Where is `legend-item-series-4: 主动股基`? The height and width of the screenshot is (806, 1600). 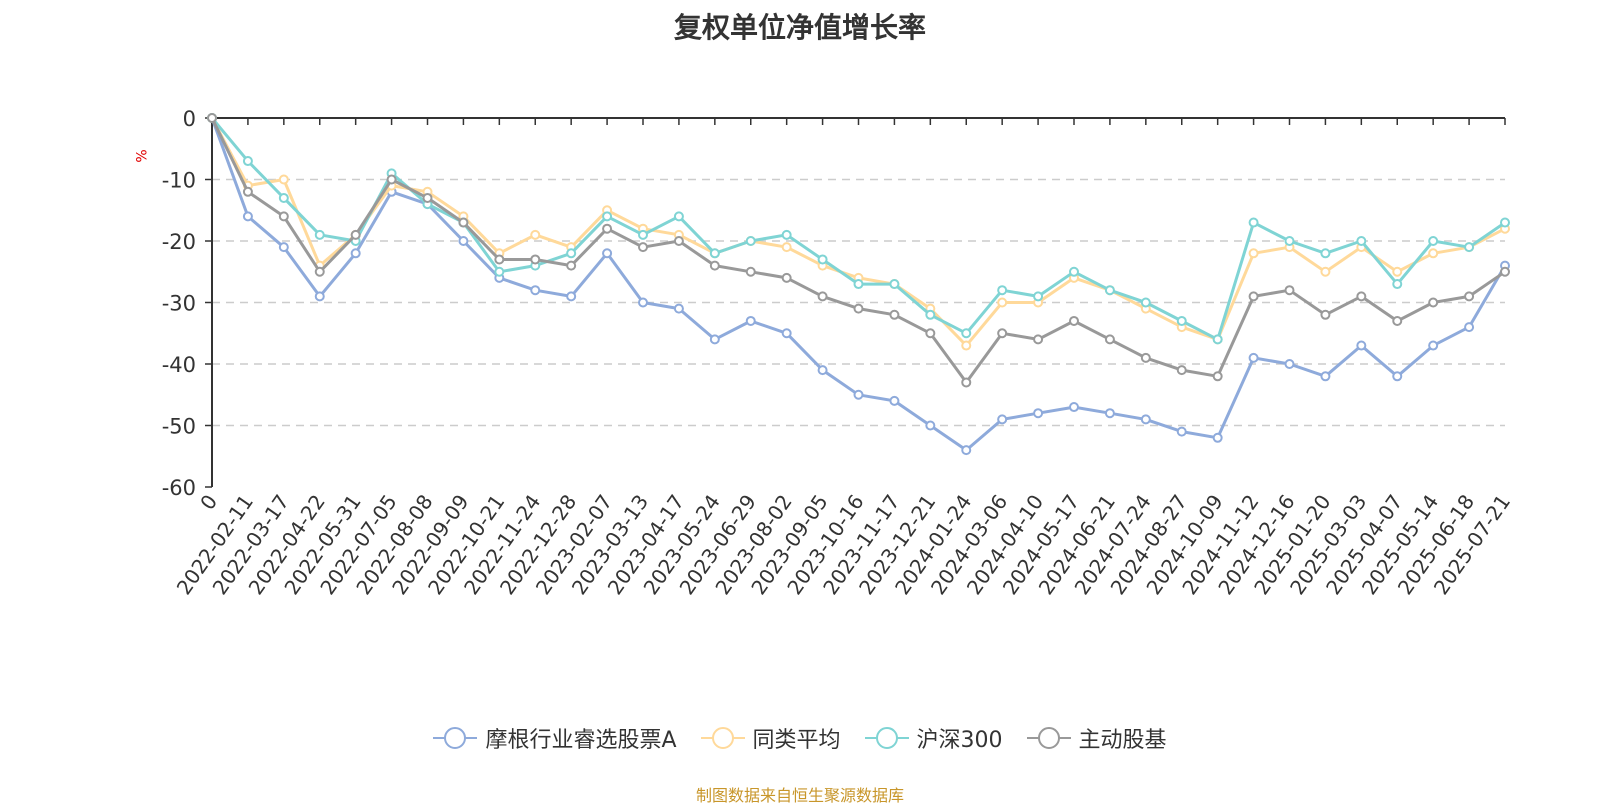
legend-item-series-4: 主动股基 is located at coordinates (1096, 738).